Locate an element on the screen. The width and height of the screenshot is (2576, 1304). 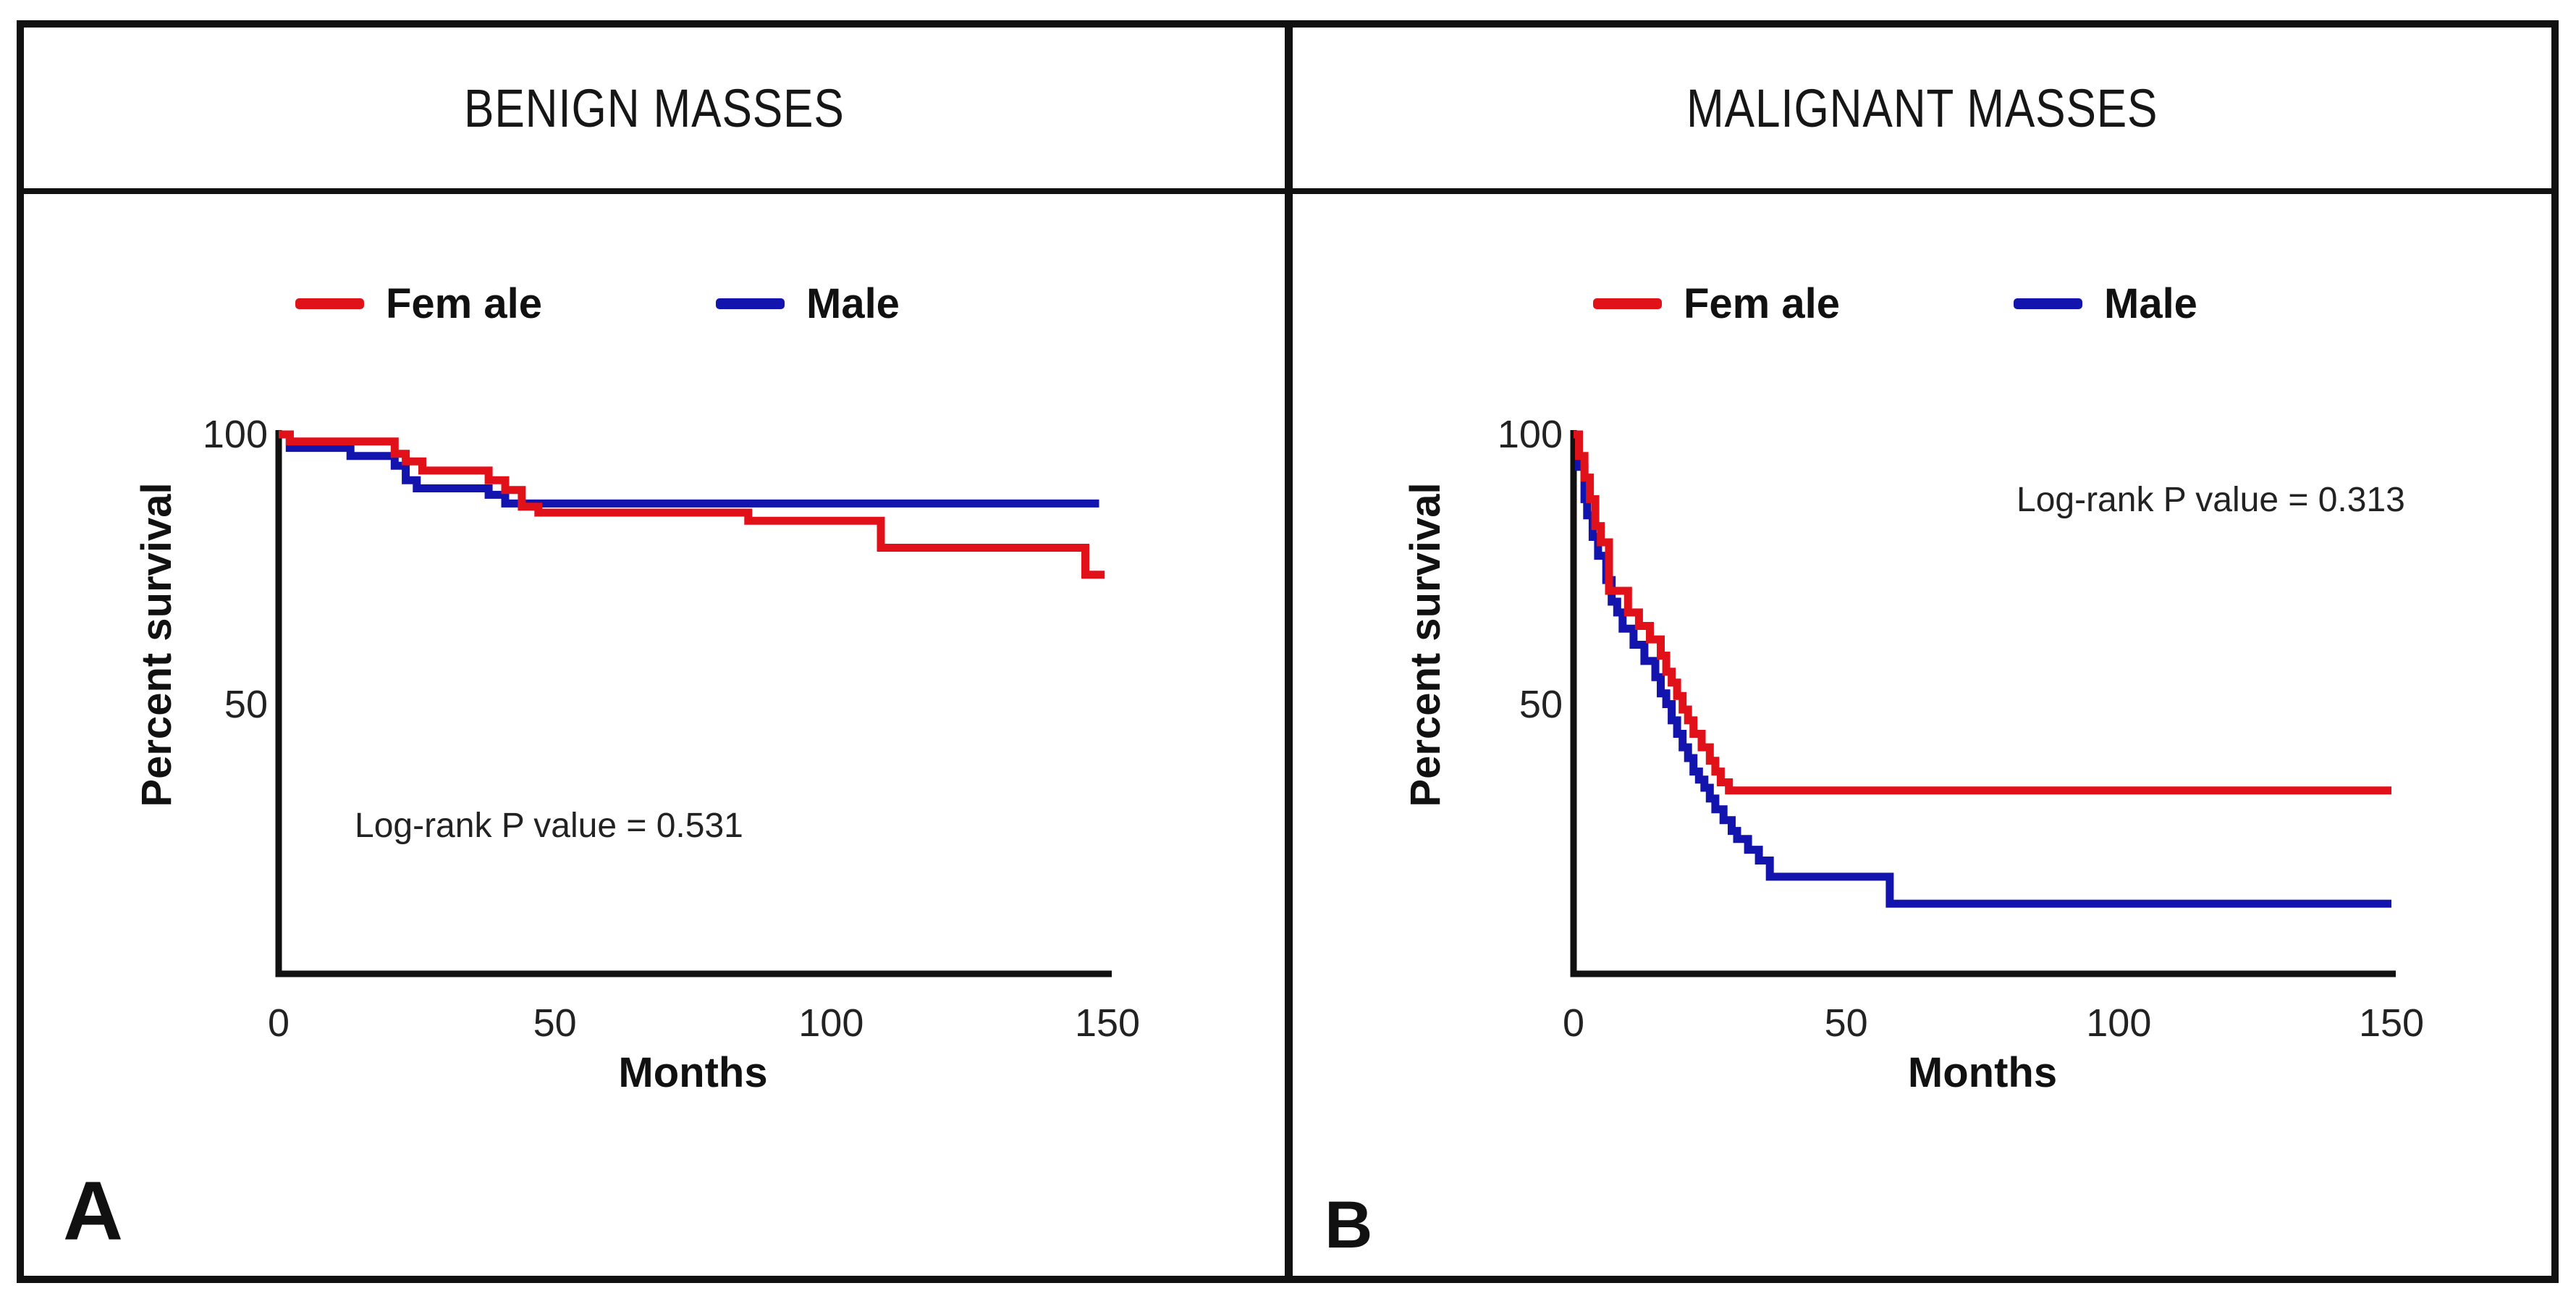
panel-a-title-cell: BENIGN MASSES is located at coordinates (658, 108).